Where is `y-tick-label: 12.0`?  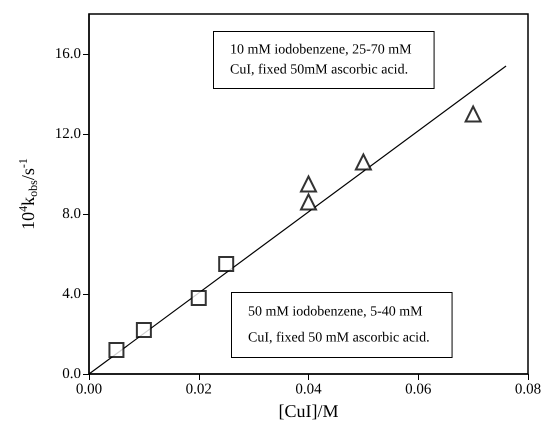
y-tick-label: 12.0 is located at coordinates (67, 134).